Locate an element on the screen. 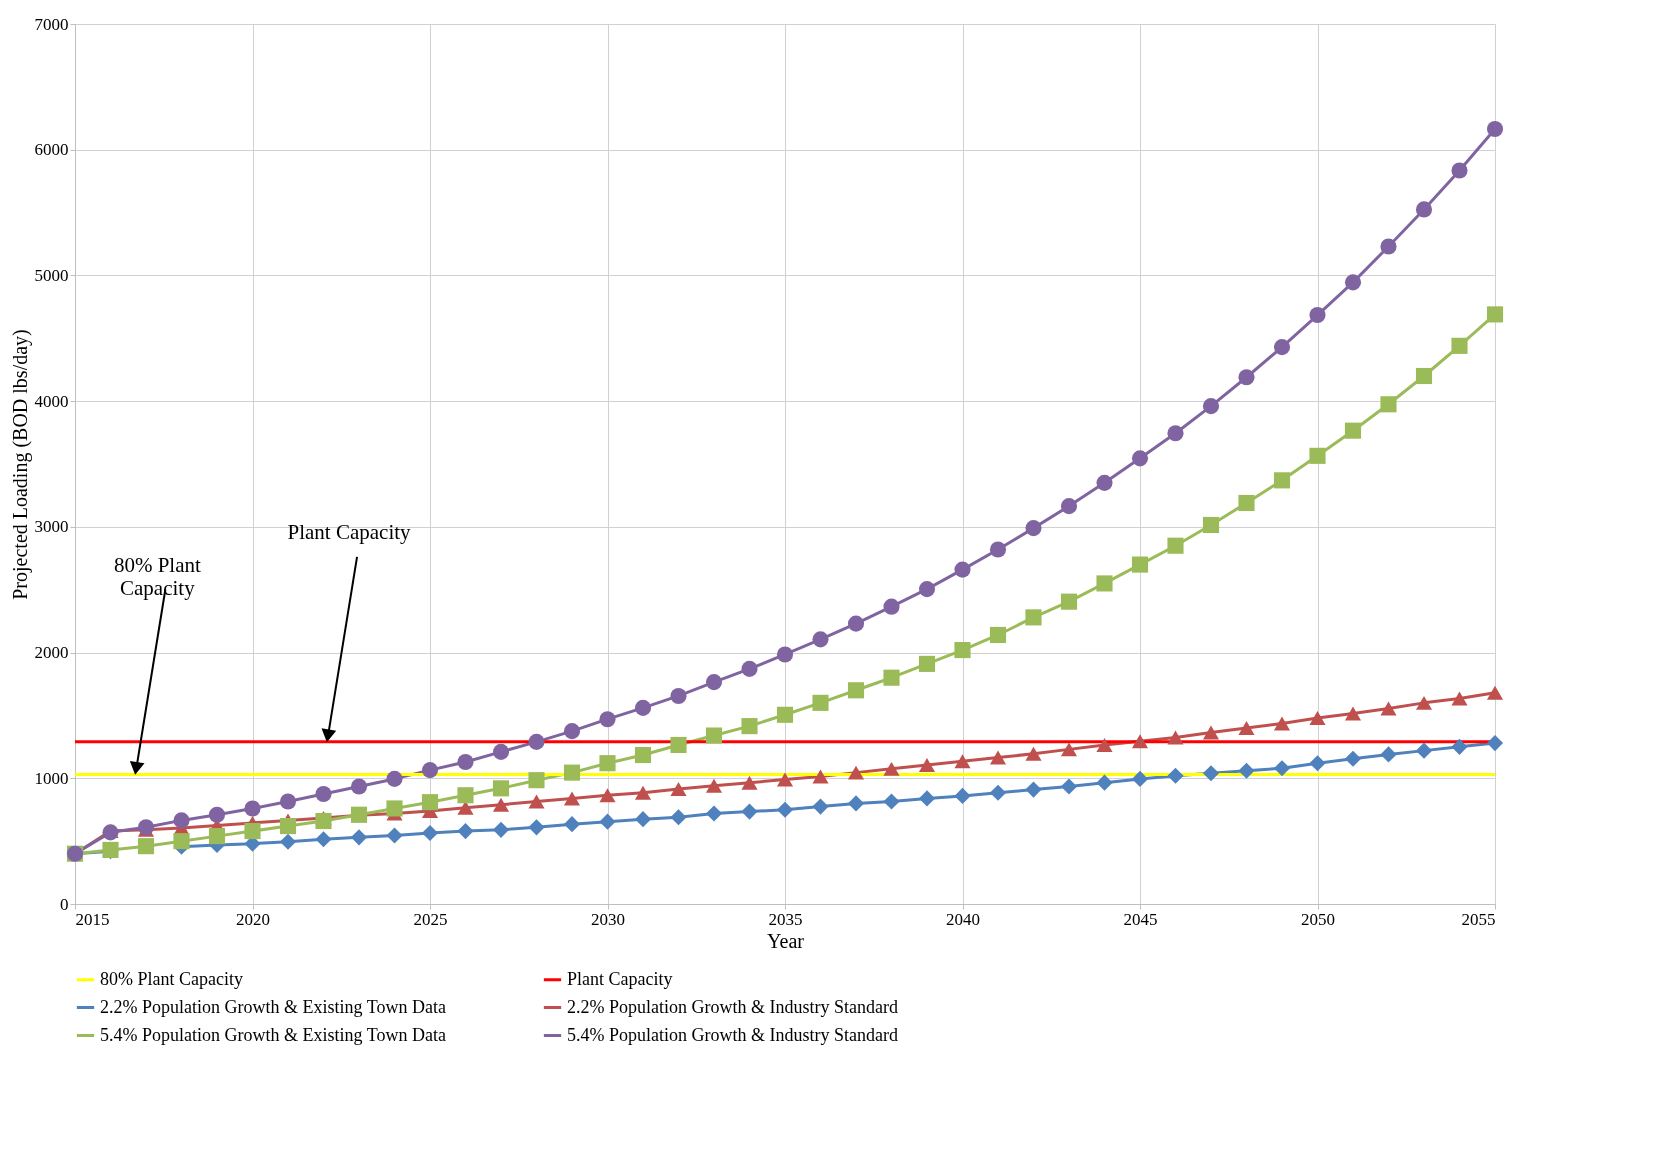  x-tick-label: 2025 is located at coordinates (430, 919).